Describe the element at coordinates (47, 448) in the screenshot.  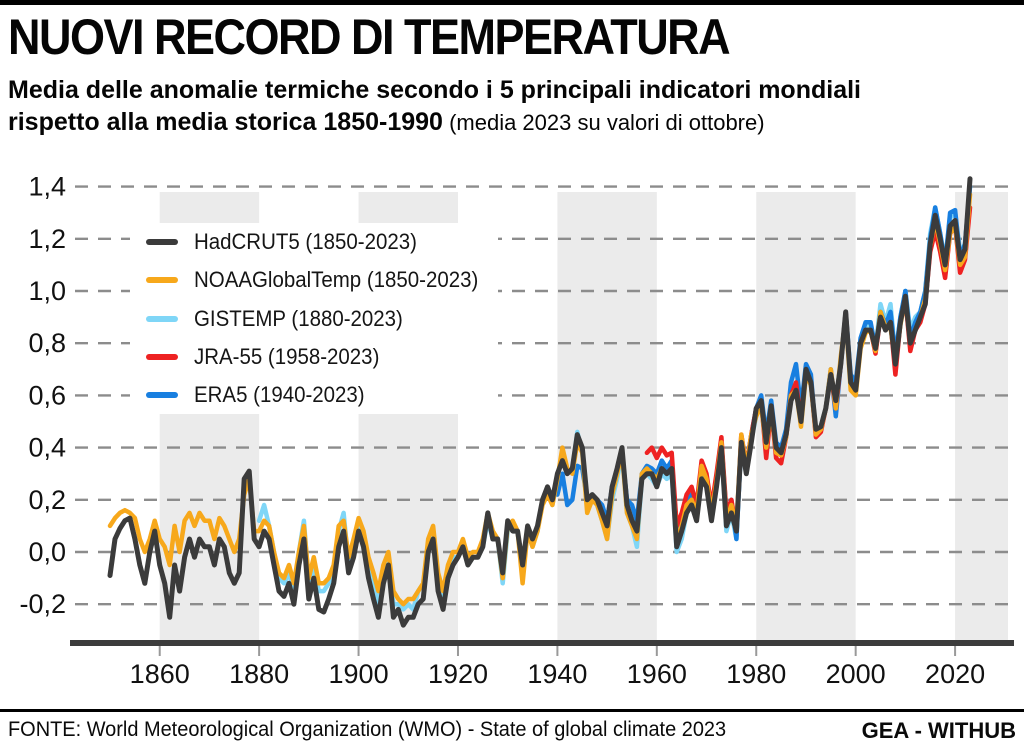
I see `y-tick-label: 0,4` at that location.